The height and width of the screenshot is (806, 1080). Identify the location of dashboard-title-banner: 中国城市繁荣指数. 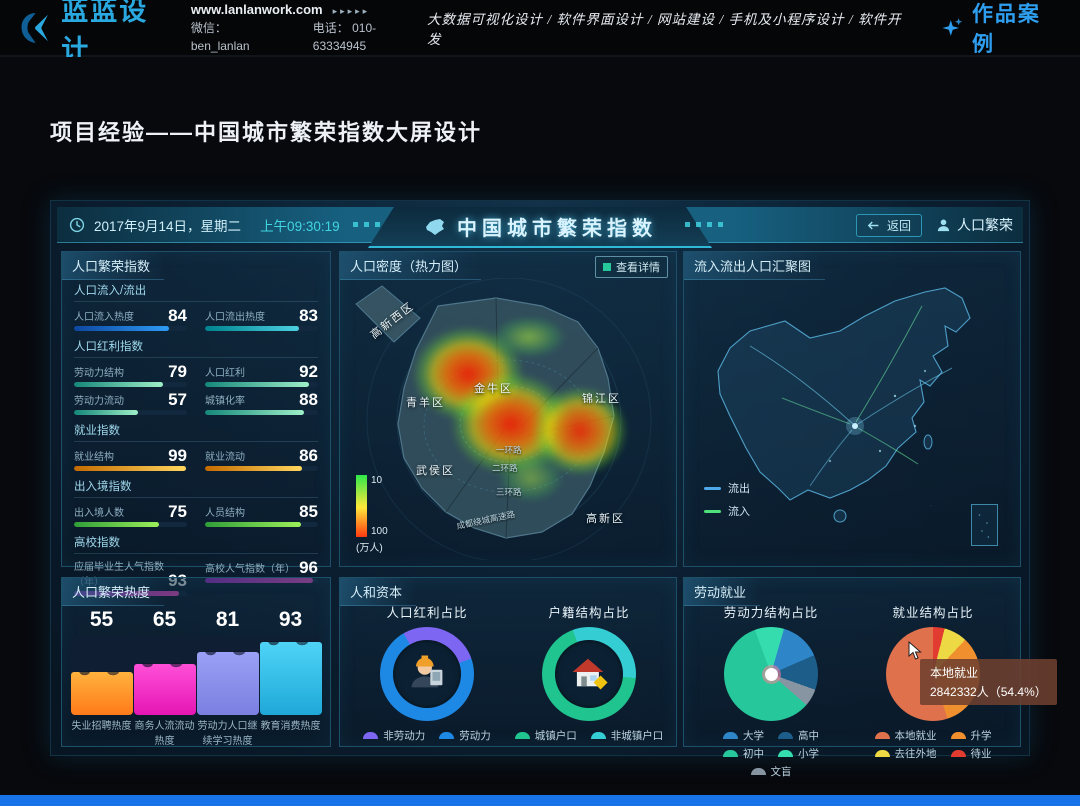
(540, 227).